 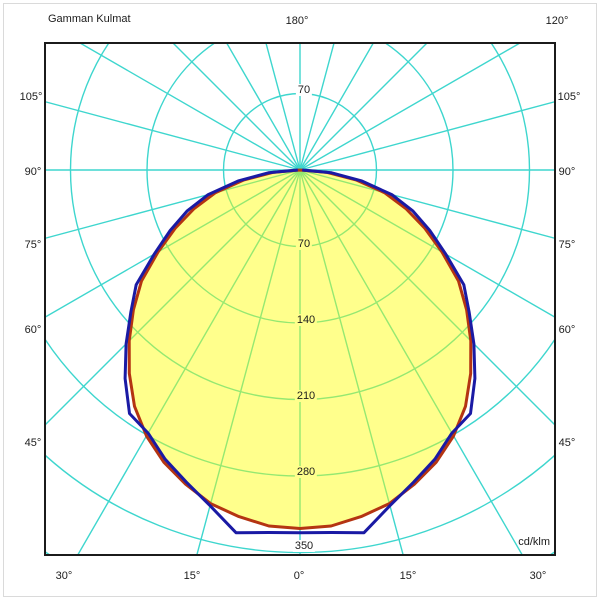 What do you see at coordinates (567, 245) in the screenshot?
I see `angle-label-right: 75°` at bounding box center [567, 245].